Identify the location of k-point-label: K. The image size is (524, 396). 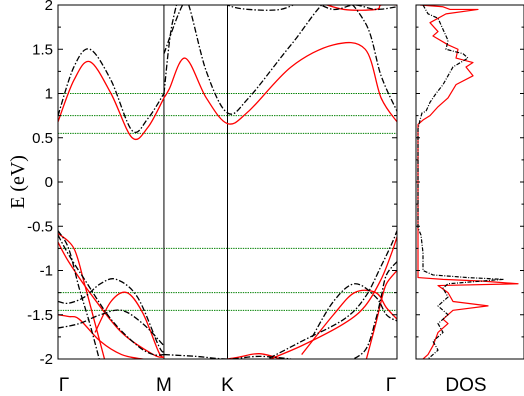
(227, 385).